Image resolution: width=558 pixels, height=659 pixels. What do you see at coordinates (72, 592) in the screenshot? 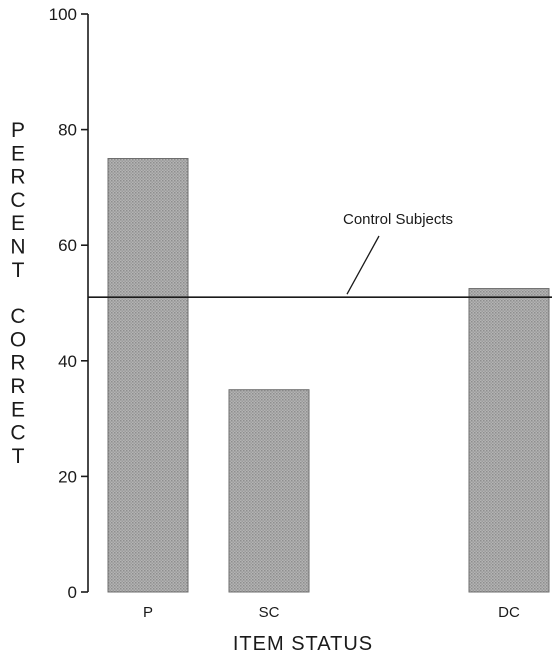
I see `y-tick-label: 0` at bounding box center [72, 592].